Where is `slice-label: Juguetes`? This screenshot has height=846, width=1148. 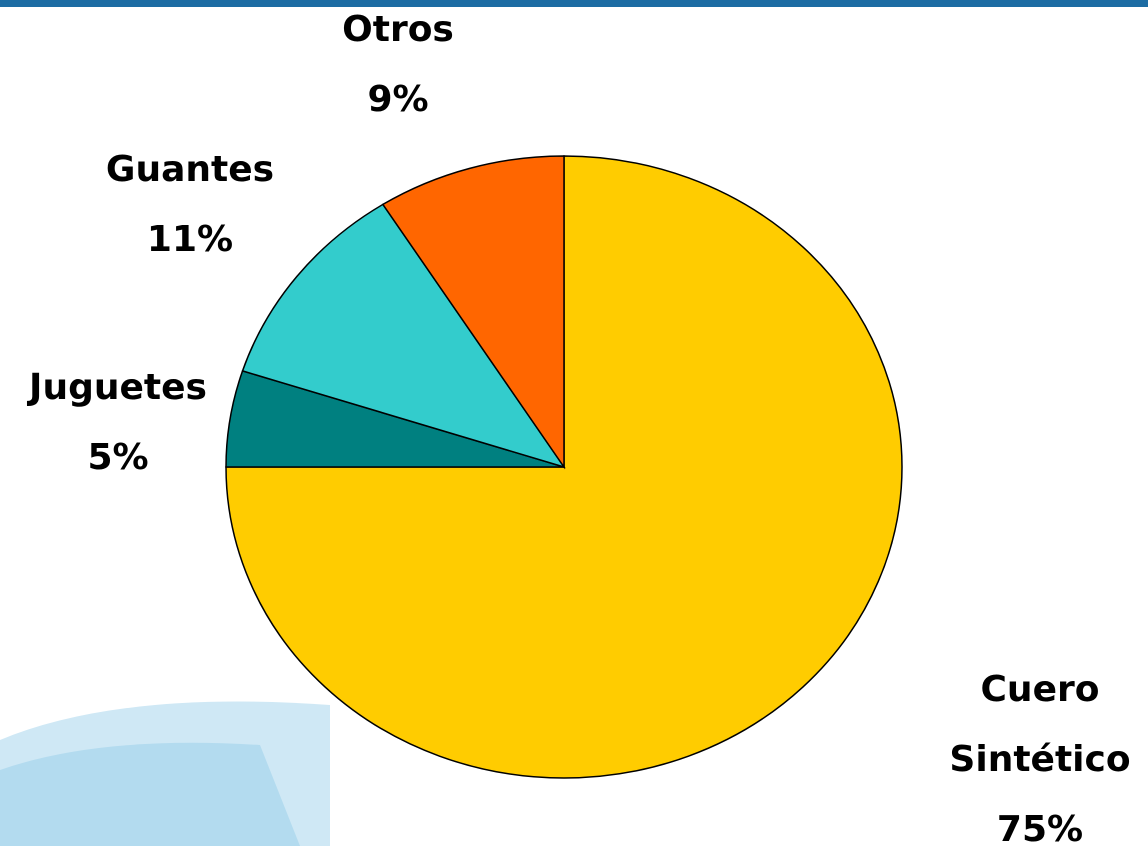
slice-label: Juguetes is located at coordinates (118, 387).